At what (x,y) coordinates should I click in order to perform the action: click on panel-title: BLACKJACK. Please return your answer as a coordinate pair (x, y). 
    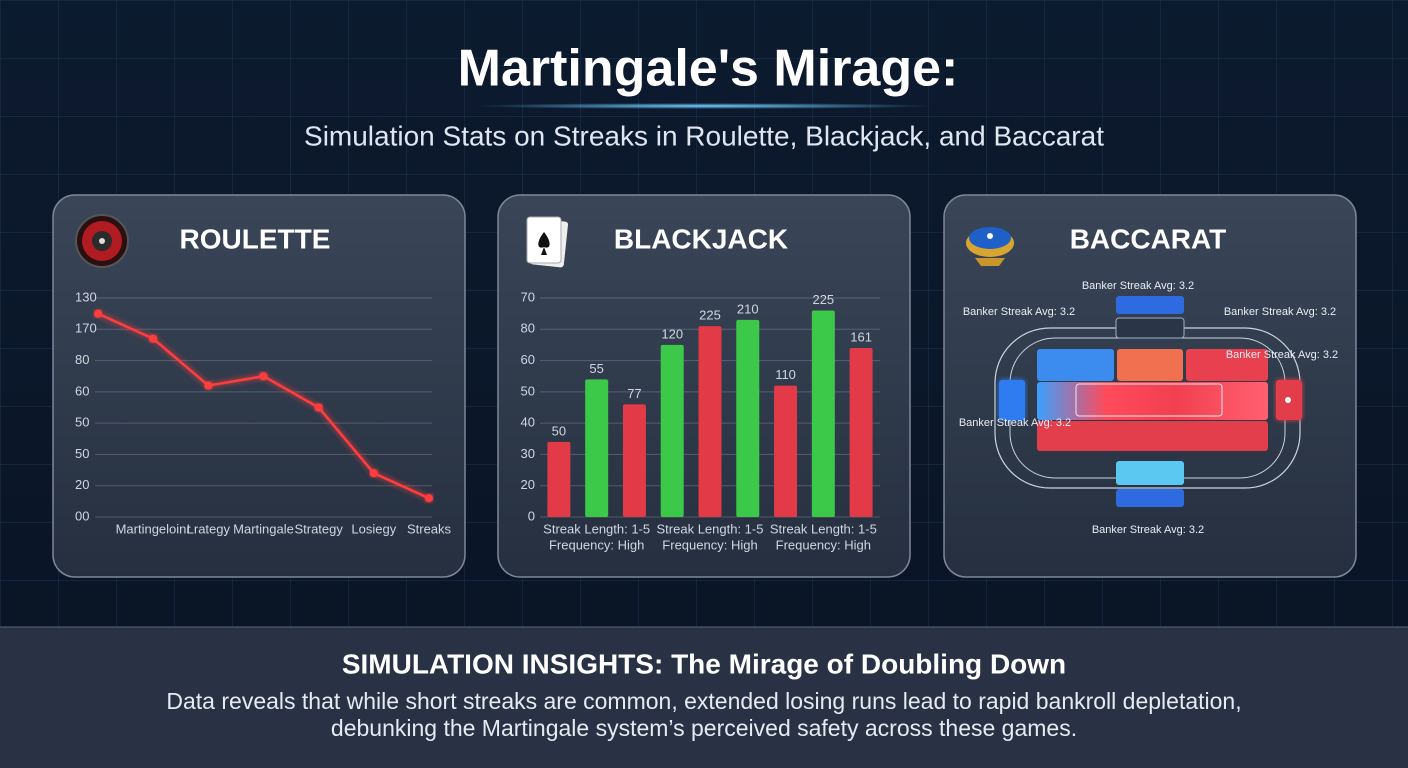
    Looking at the image, I should click on (701, 238).